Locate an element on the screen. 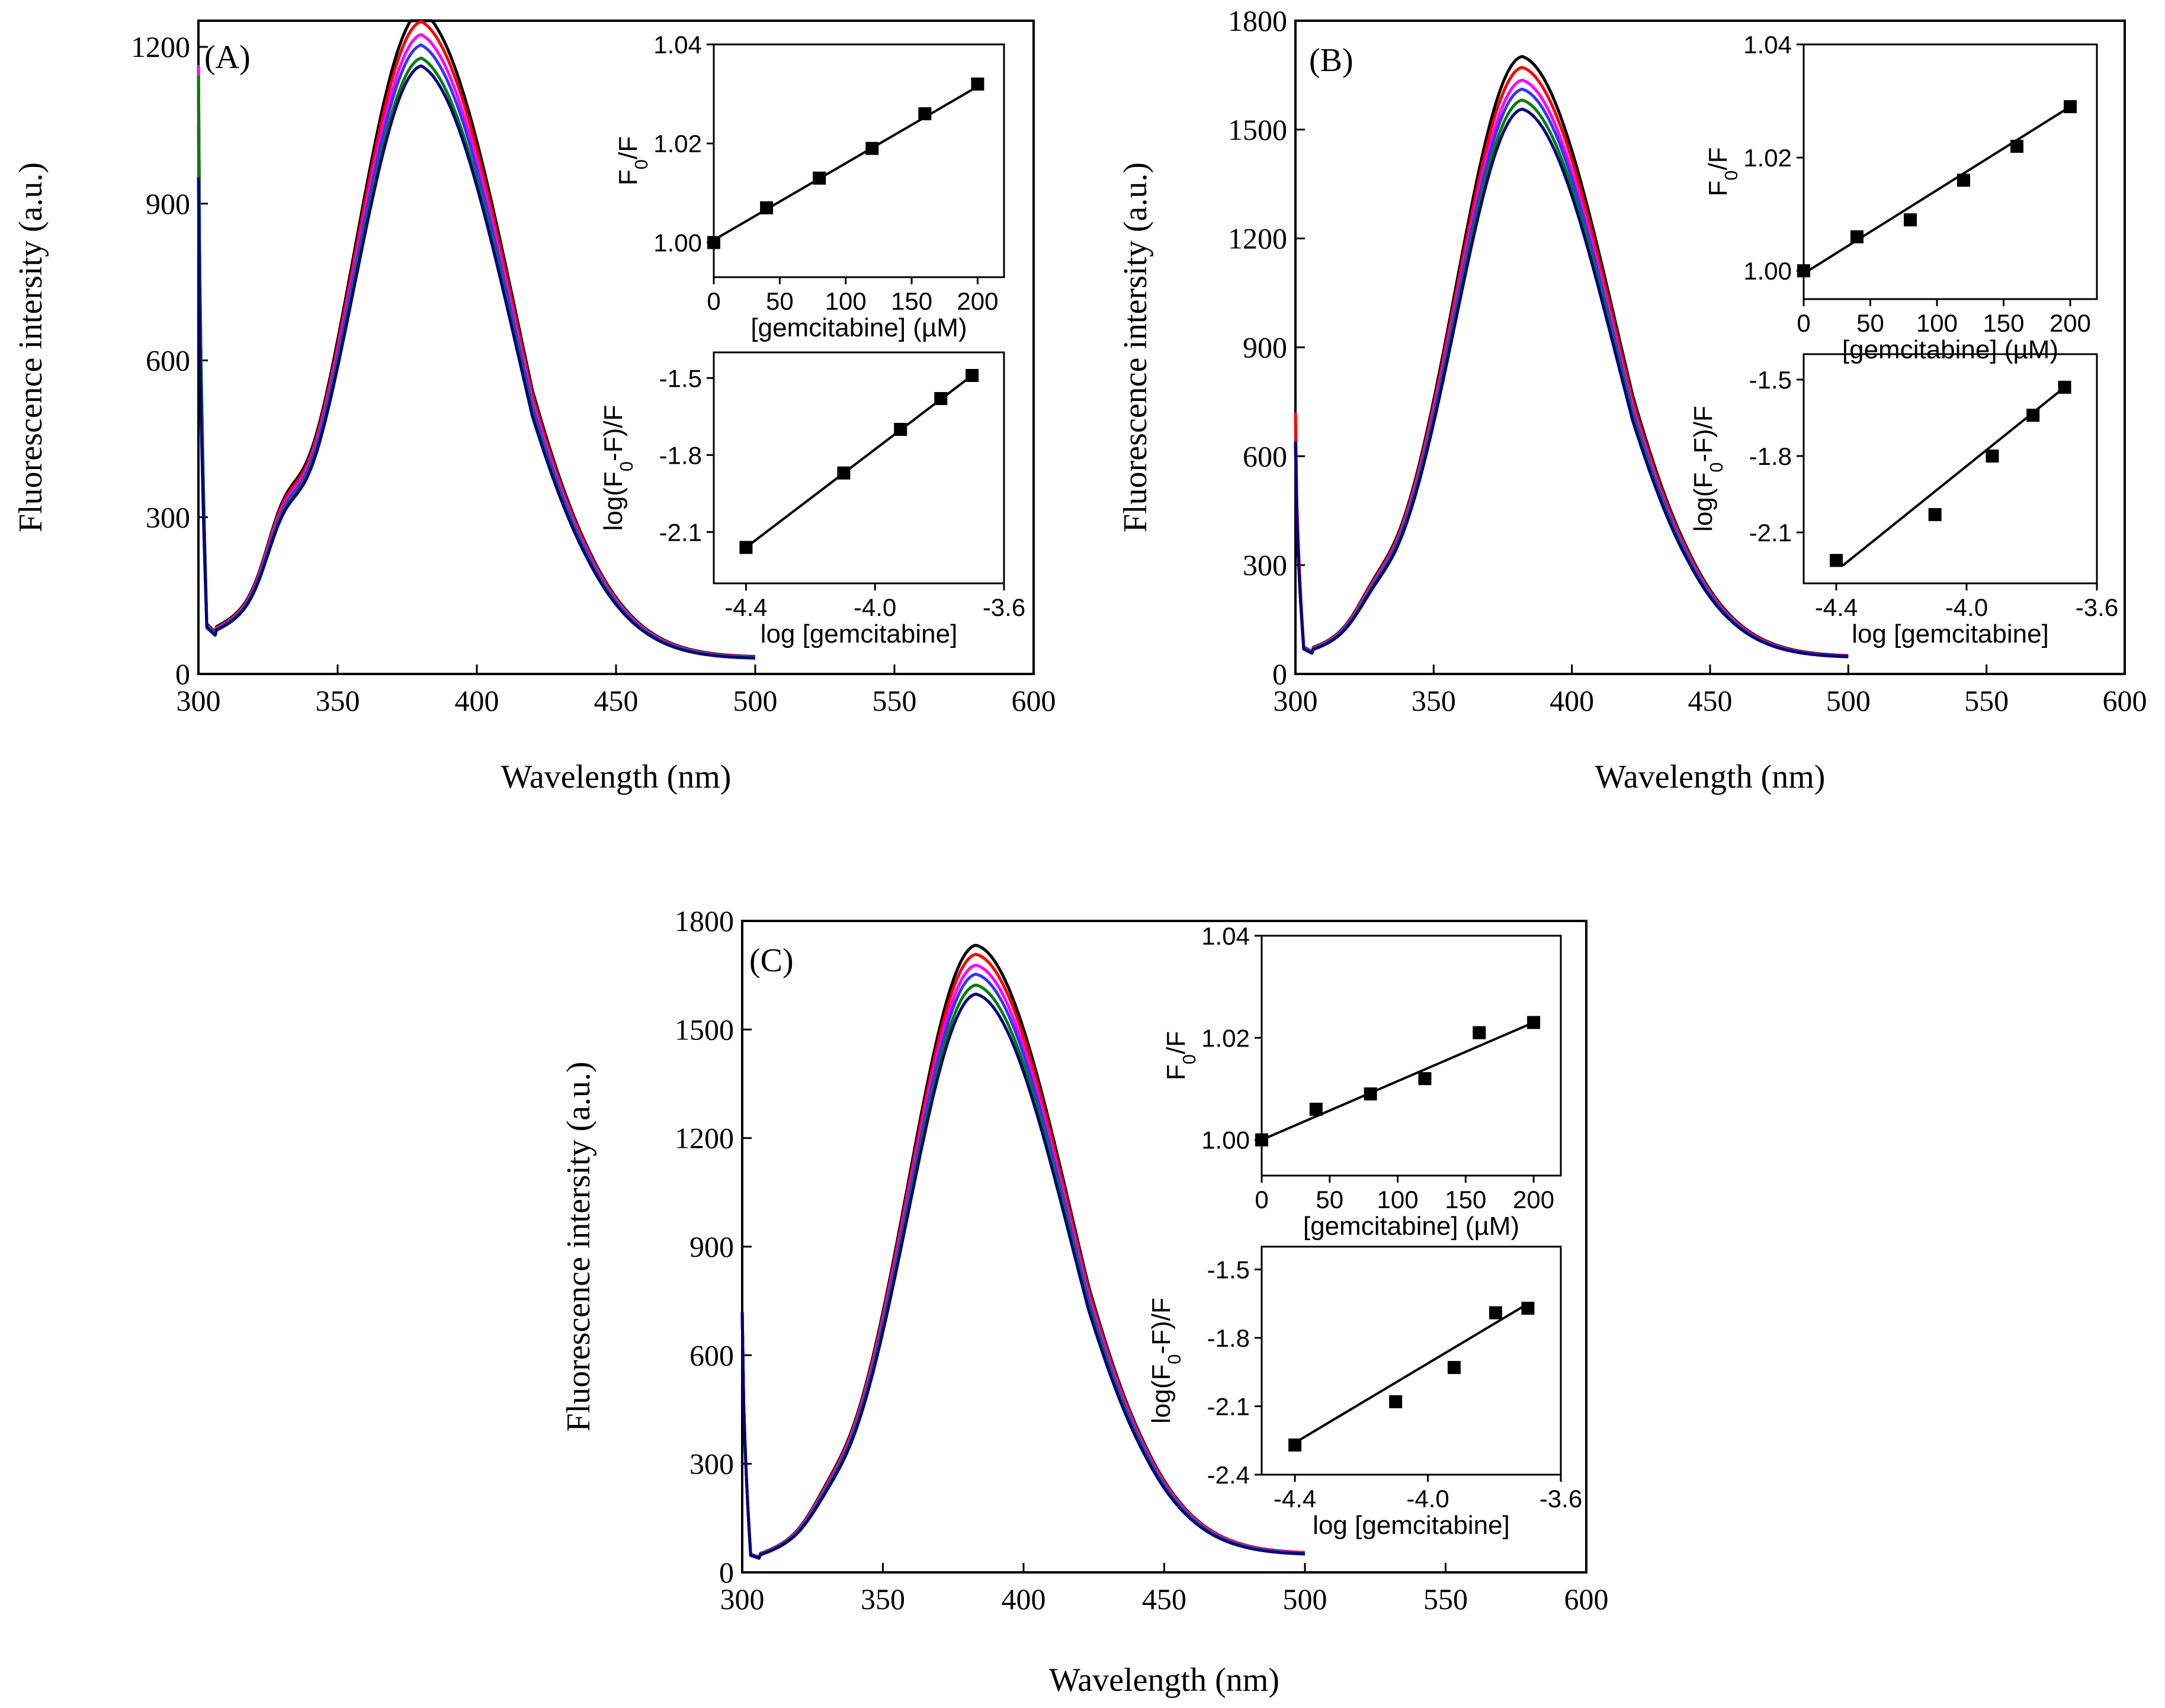  y-tick-label: 1800 is located at coordinates (1257, 20).